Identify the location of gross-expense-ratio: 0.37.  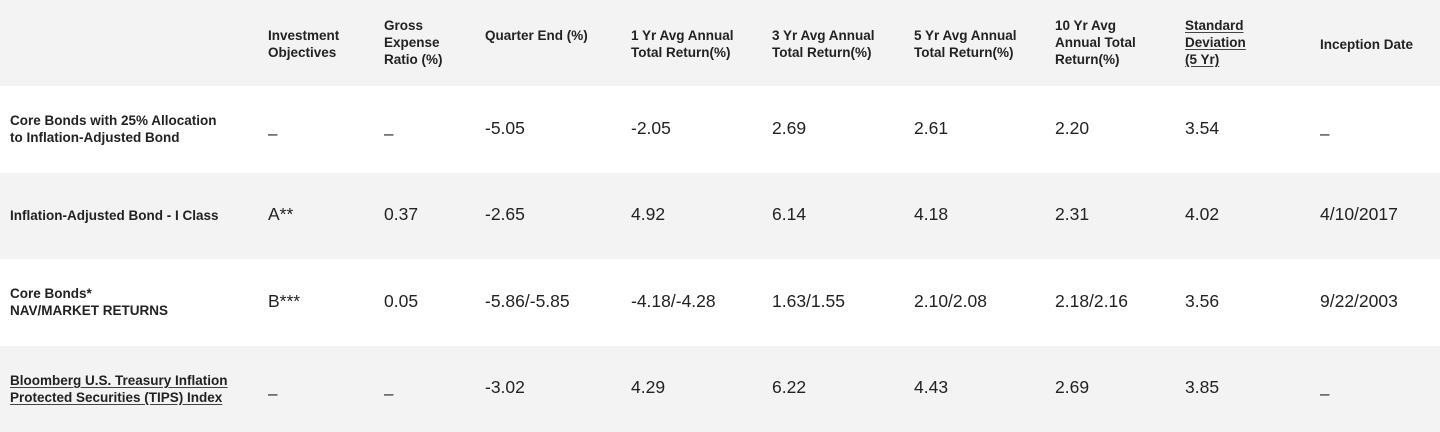
(401, 214).